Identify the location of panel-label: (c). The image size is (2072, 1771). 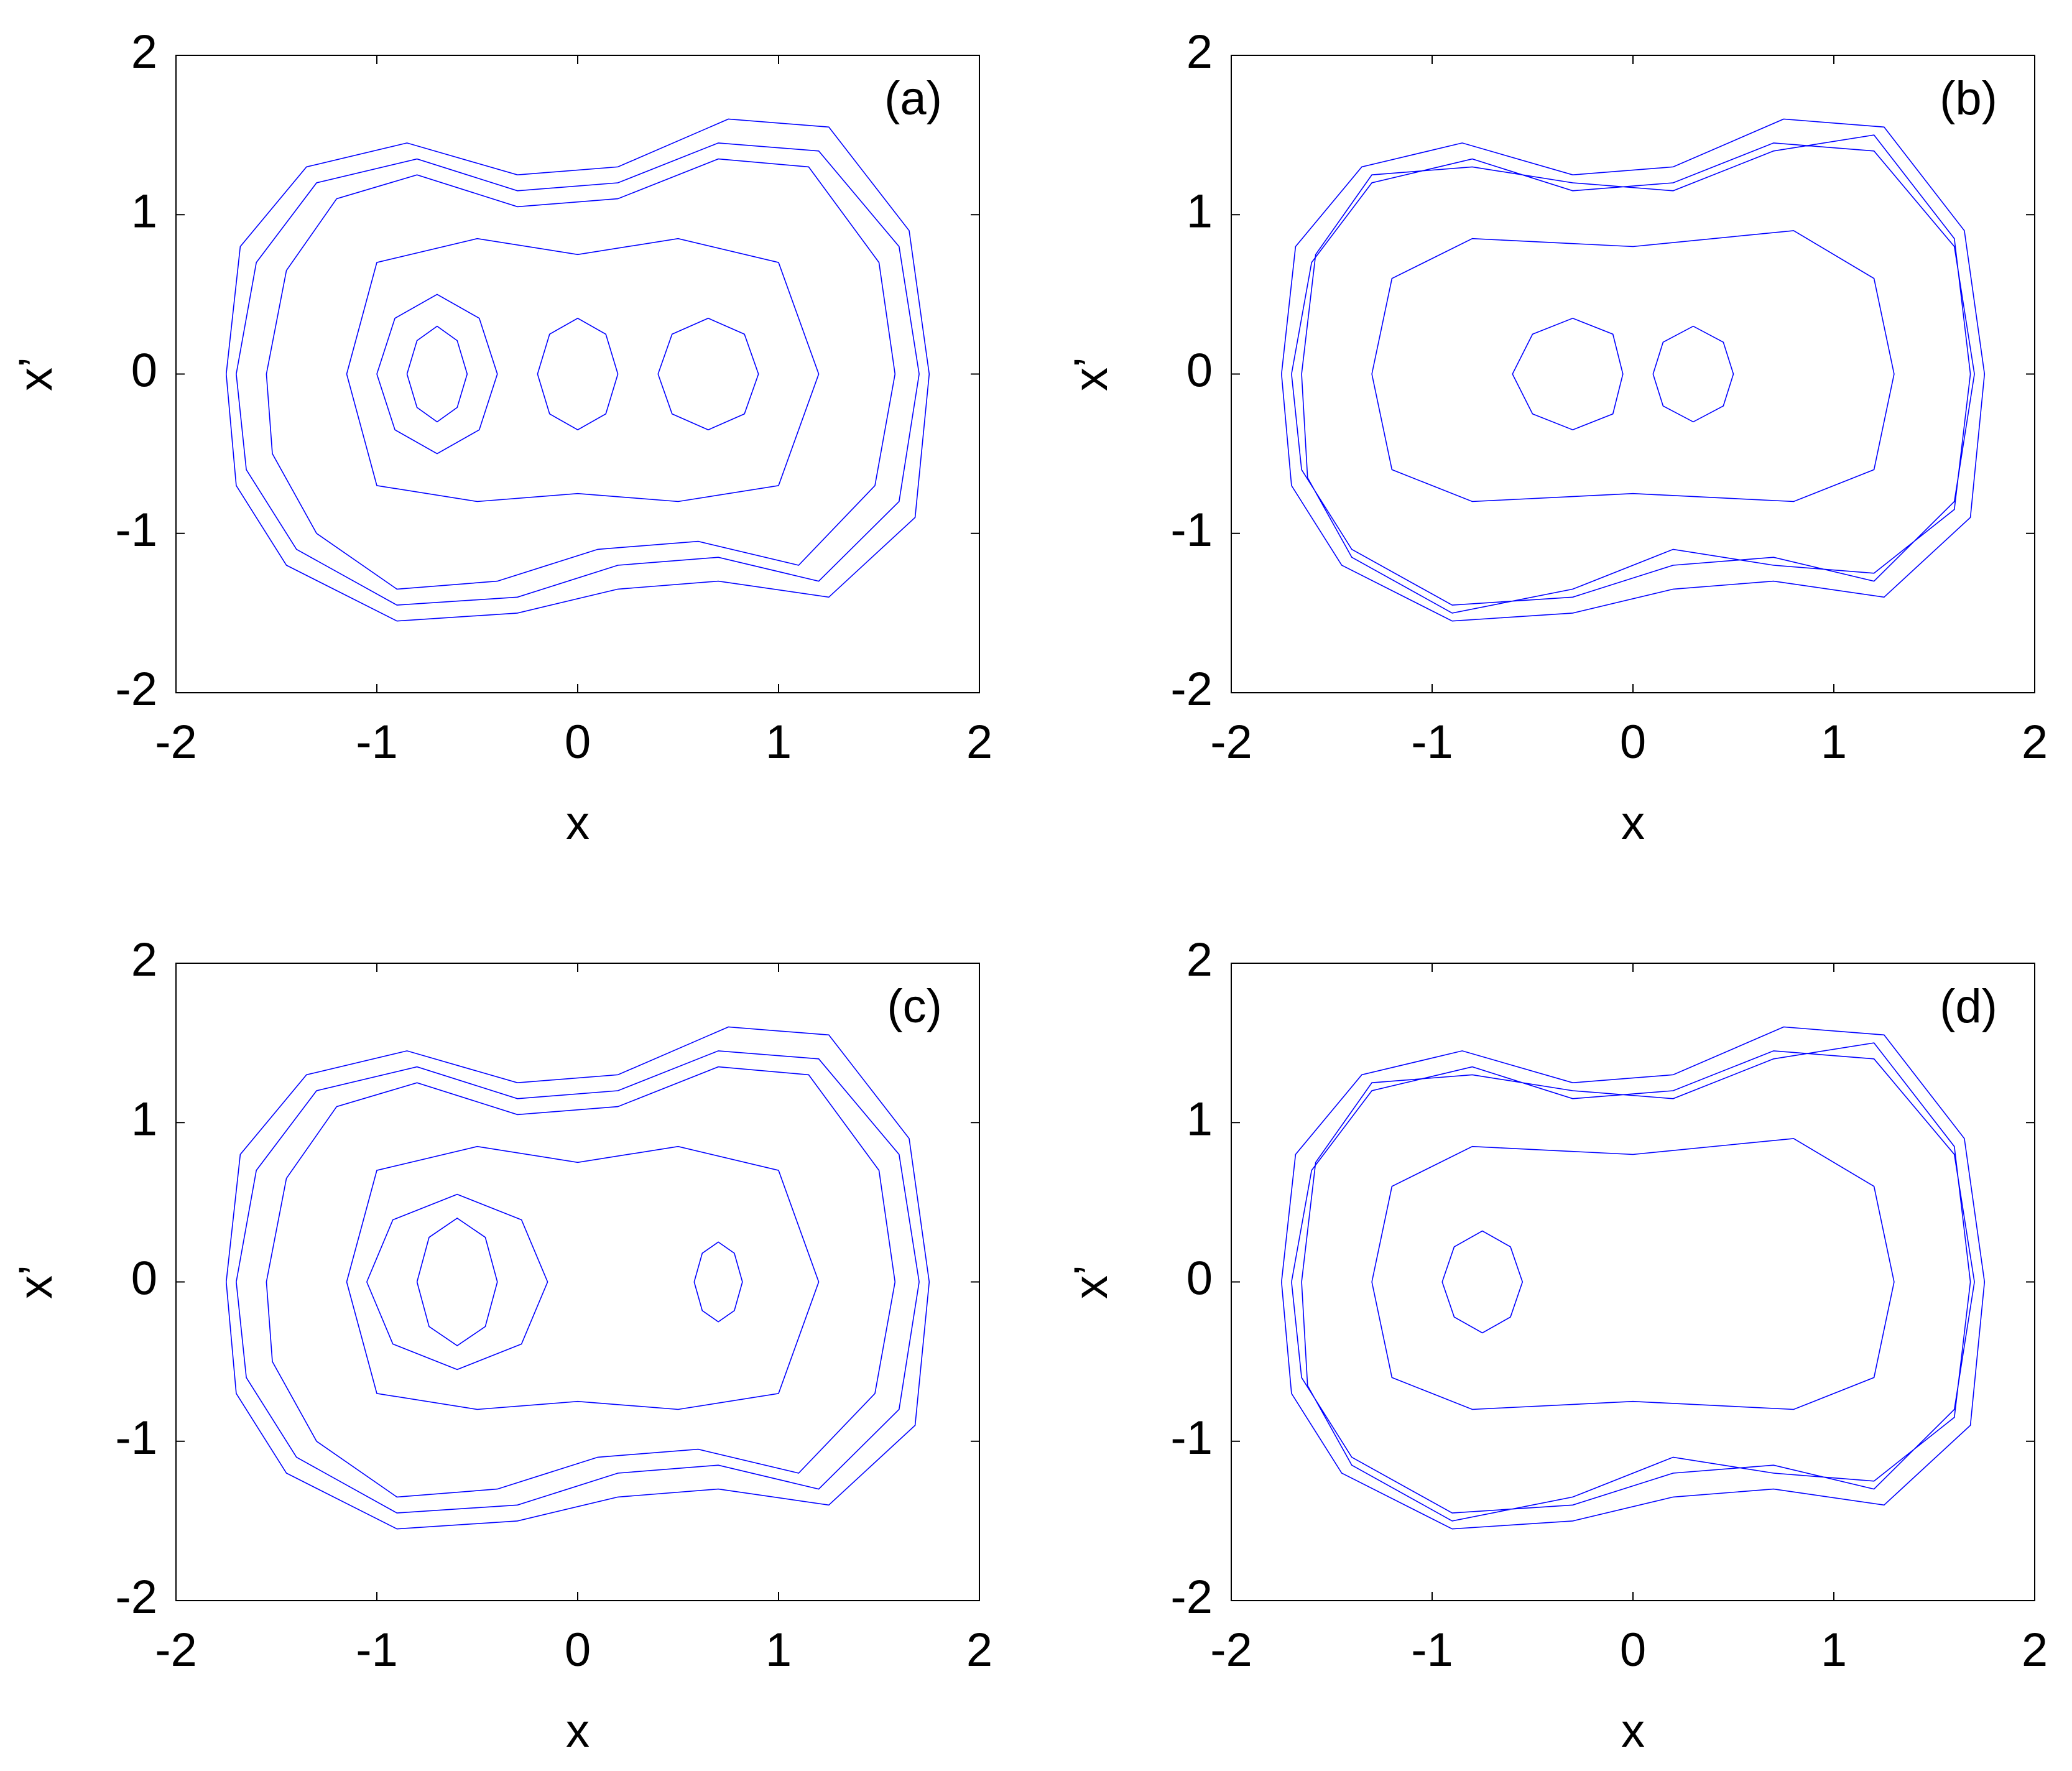
(914, 1006).